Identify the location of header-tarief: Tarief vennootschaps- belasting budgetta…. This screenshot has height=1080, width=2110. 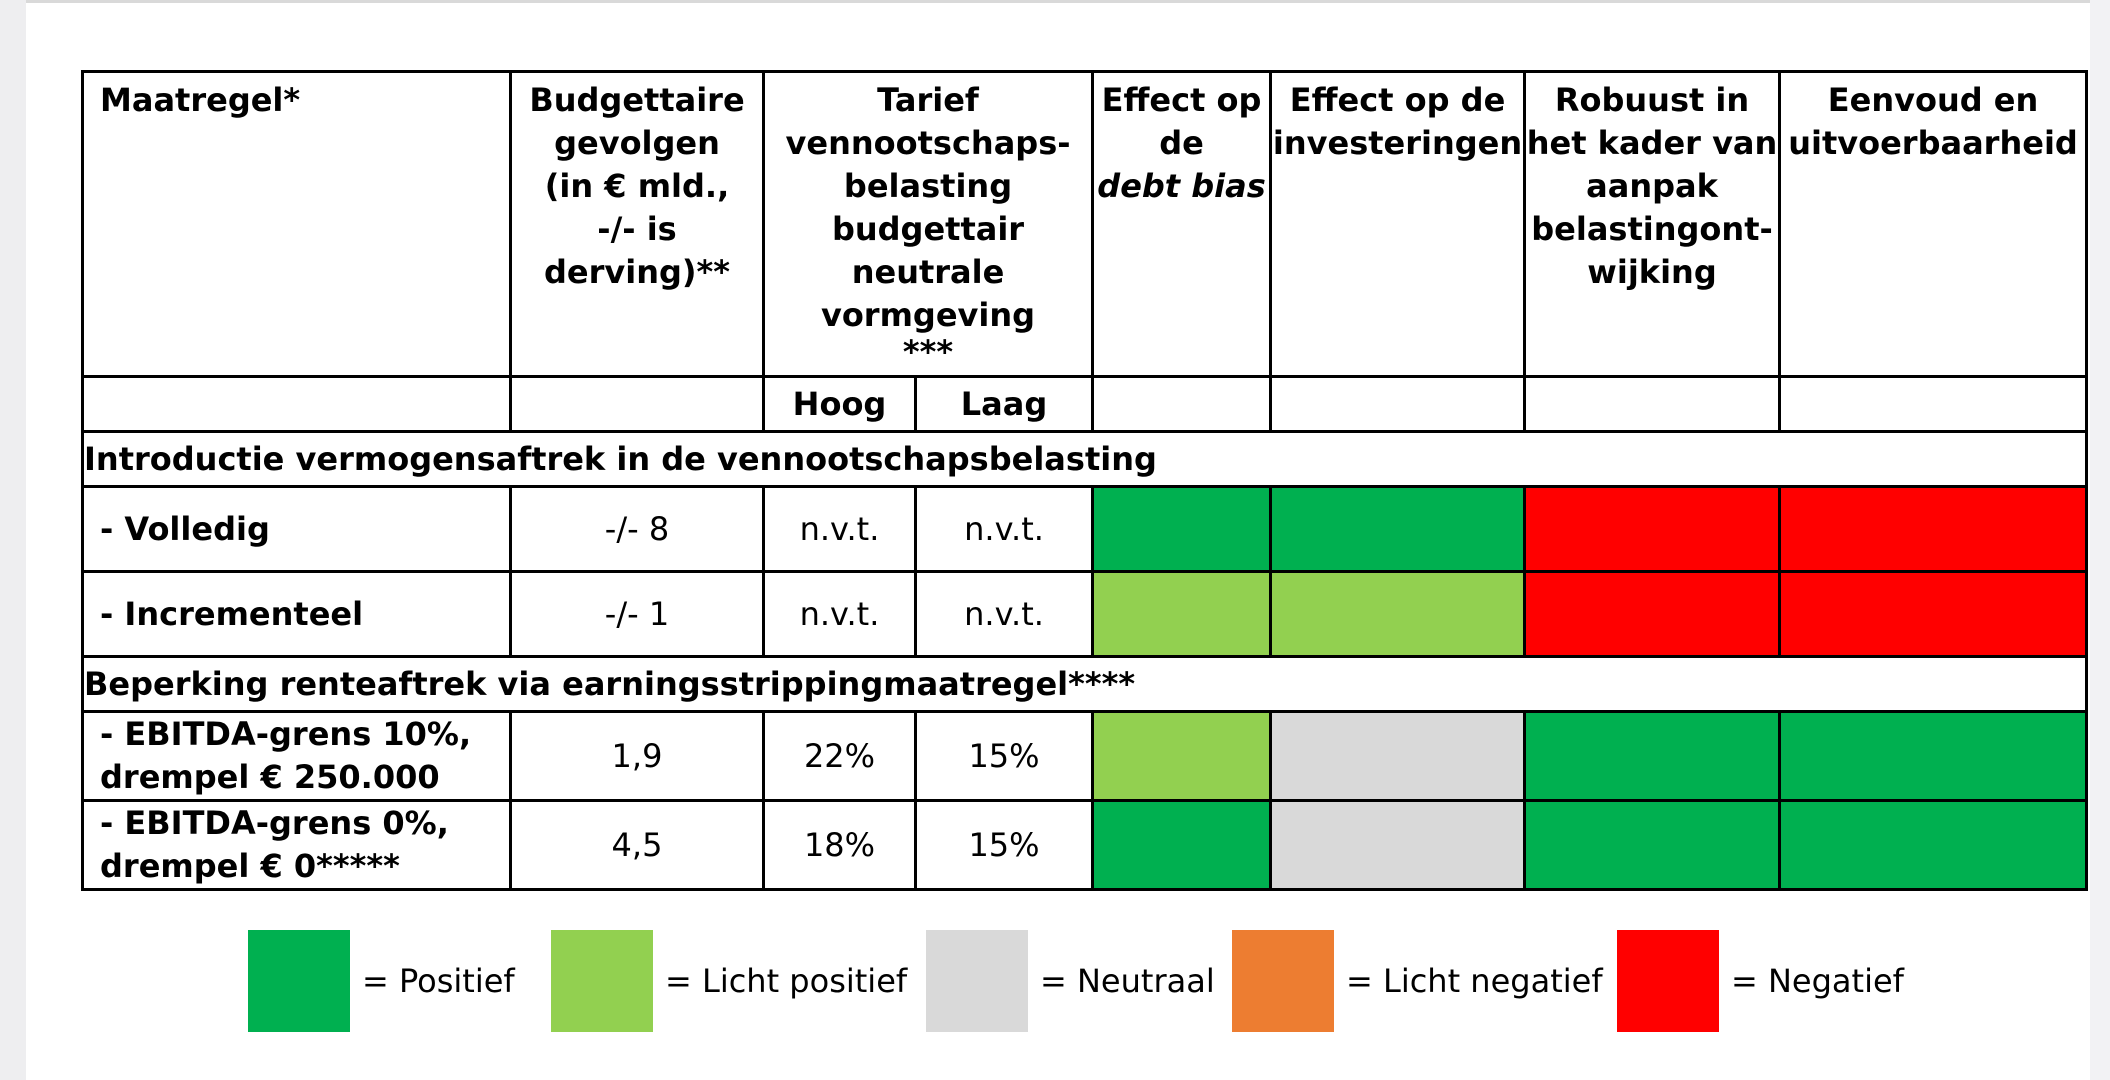
(928, 224).